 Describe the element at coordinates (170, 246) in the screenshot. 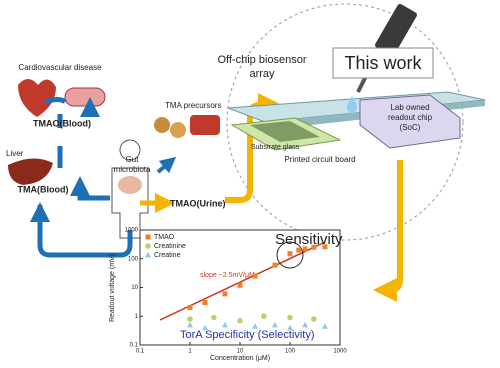

I see `legend-label: Creatinine` at that location.